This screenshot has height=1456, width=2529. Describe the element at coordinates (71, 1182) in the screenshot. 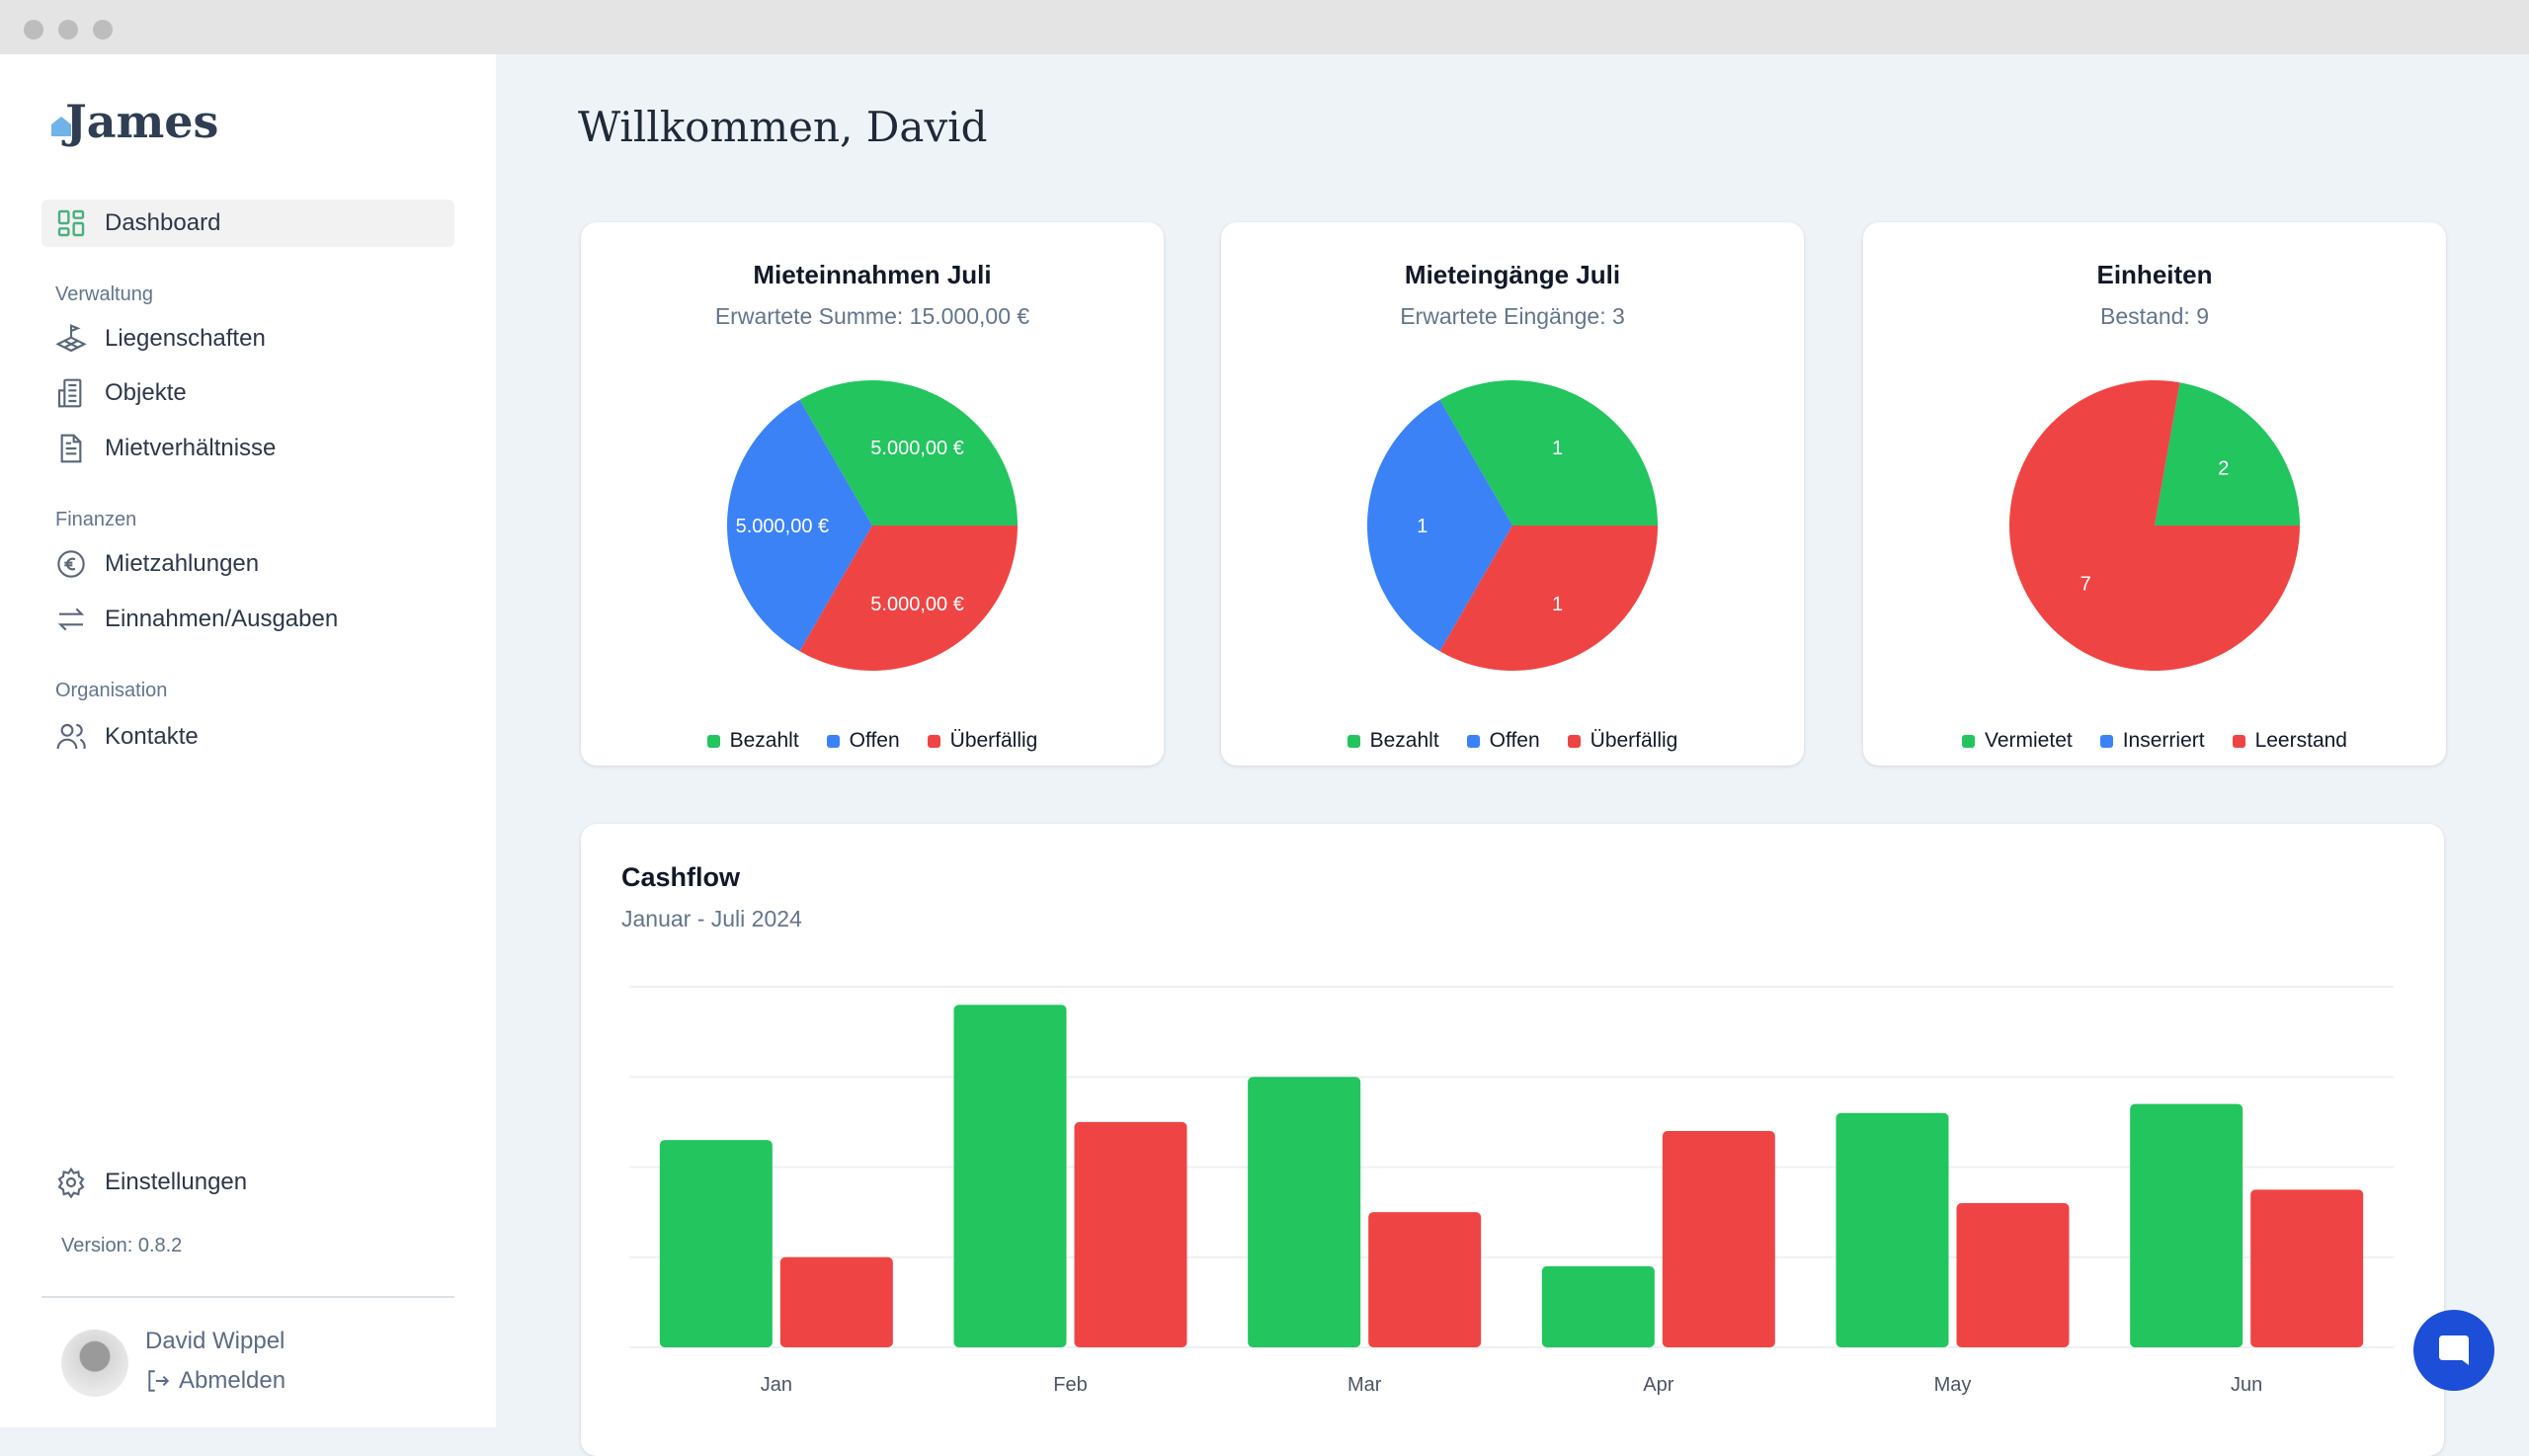

I see `gear-icon` at that location.